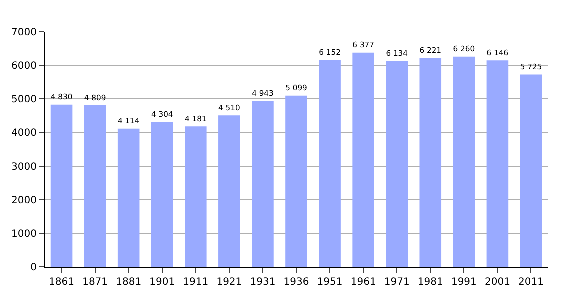 The image size is (570, 300). I want to click on y-tick-label: 3000, so click(24, 167).